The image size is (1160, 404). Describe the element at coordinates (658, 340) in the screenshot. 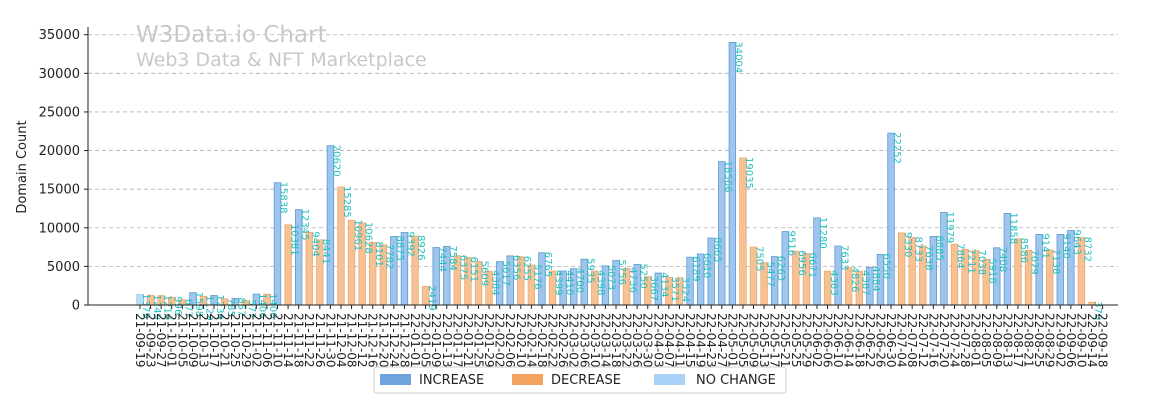

I see `x-tick-label: 22-04-03` at that location.